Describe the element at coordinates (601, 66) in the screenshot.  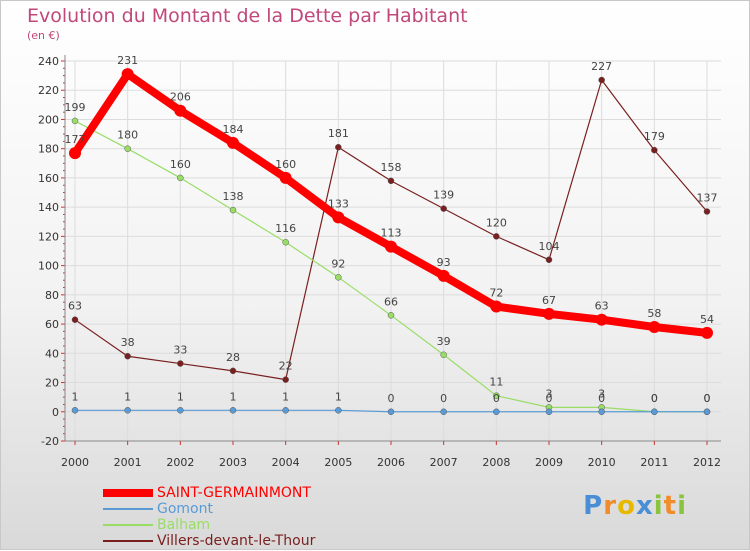
I see `data-label: 227` at that location.